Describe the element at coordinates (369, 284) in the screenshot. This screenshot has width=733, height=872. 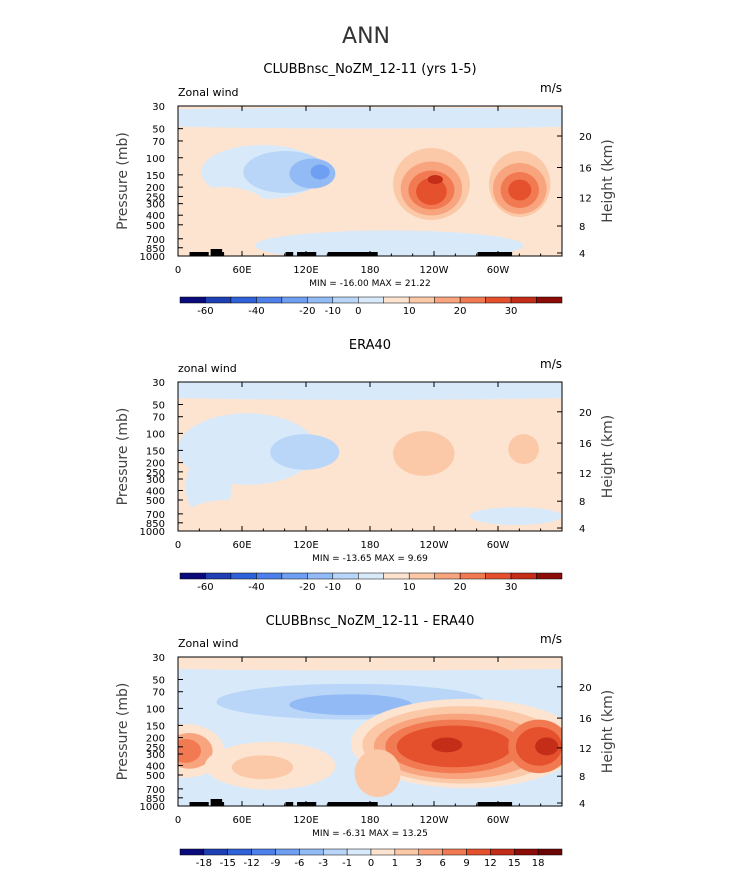
I see `min-max-stats: MIN = -16.00 MAX = 21.22` at that location.